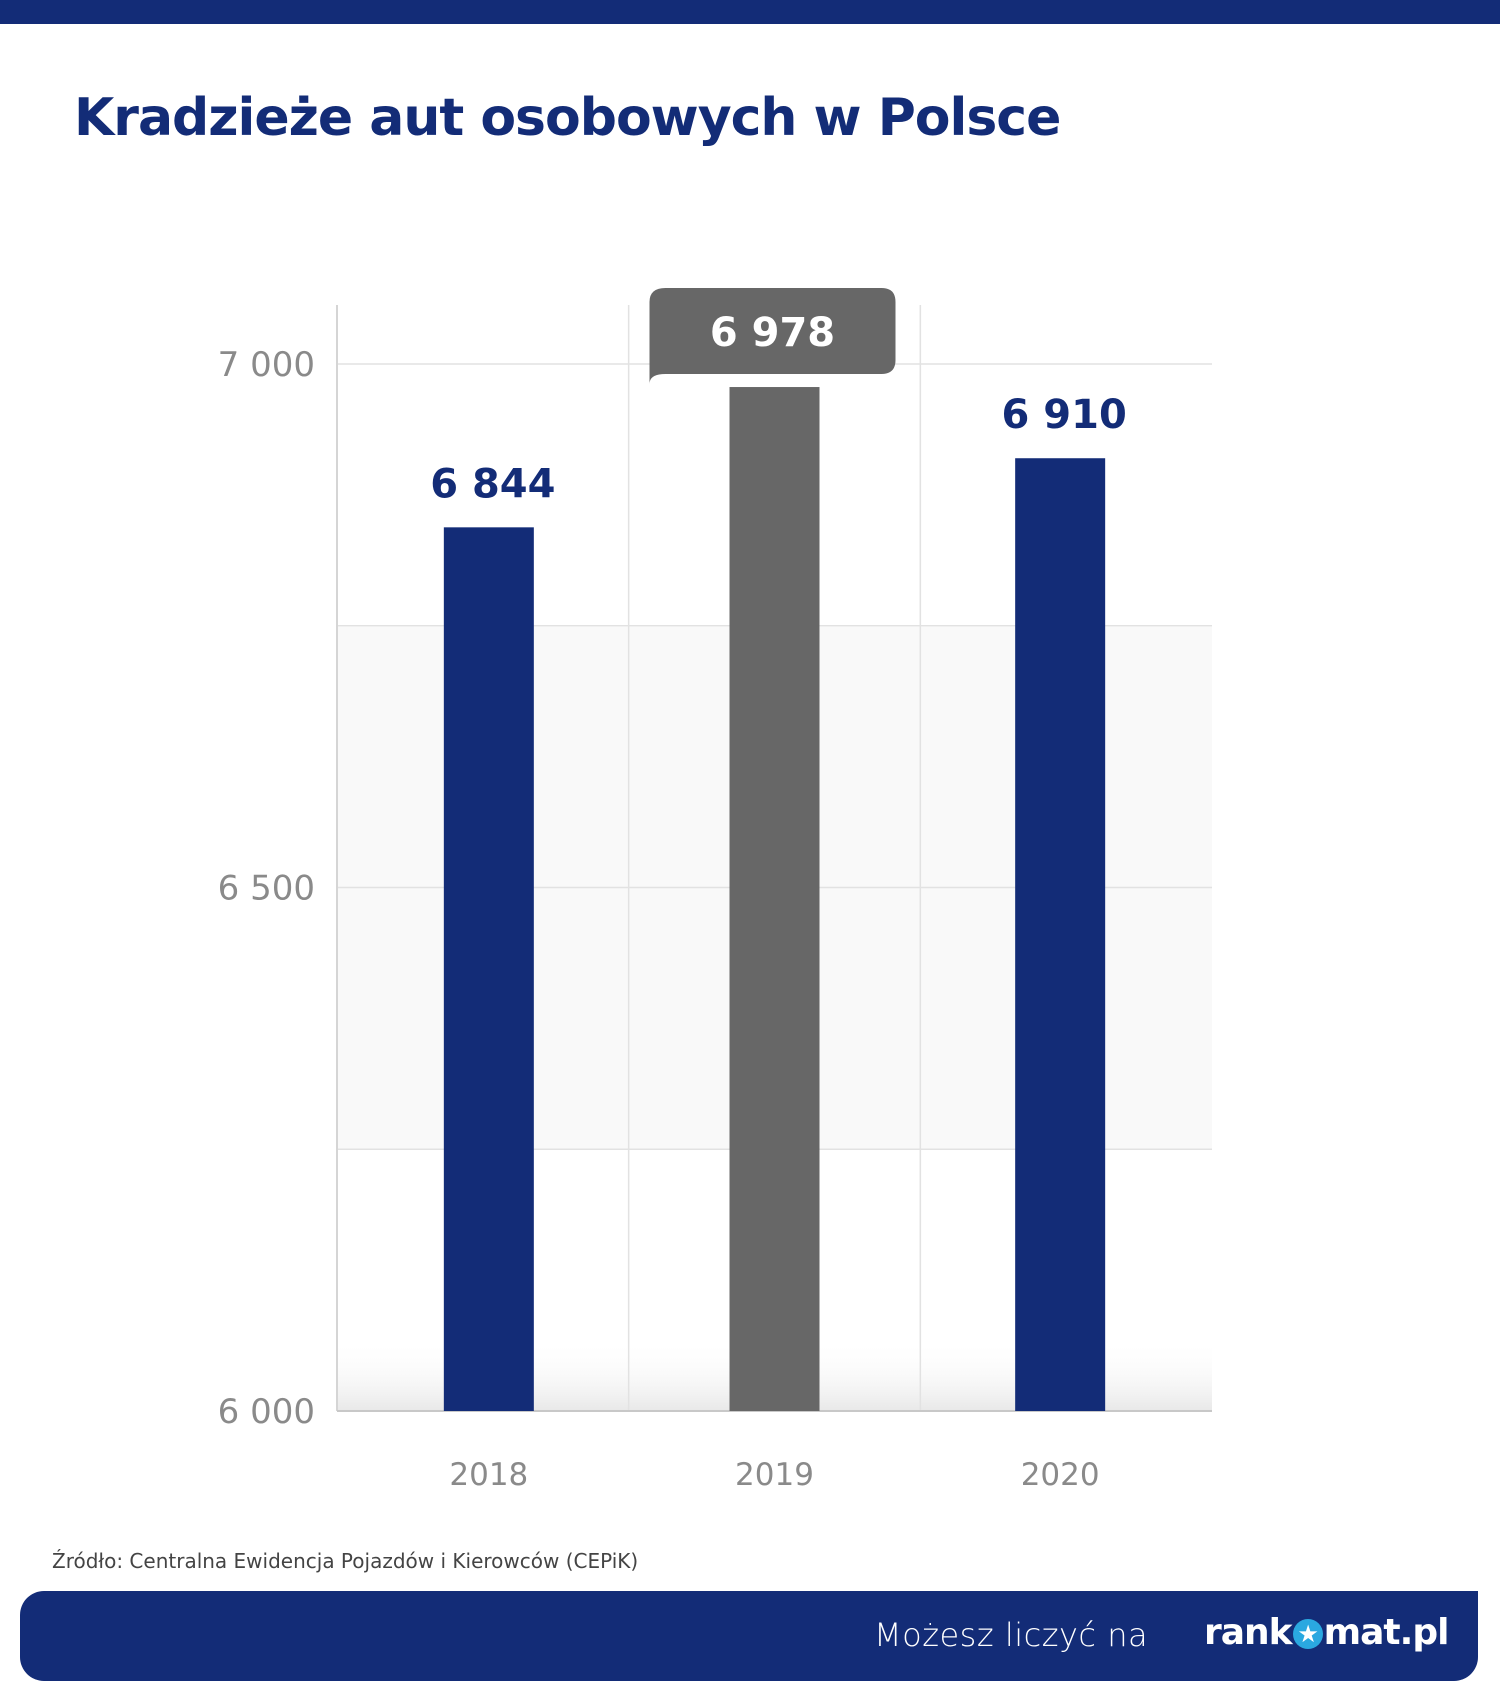  What do you see at coordinates (567, 118) in the screenshot?
I see `chart-title: Kradzieże aut osobowych w Polsce` at bounding box center [567, 118].